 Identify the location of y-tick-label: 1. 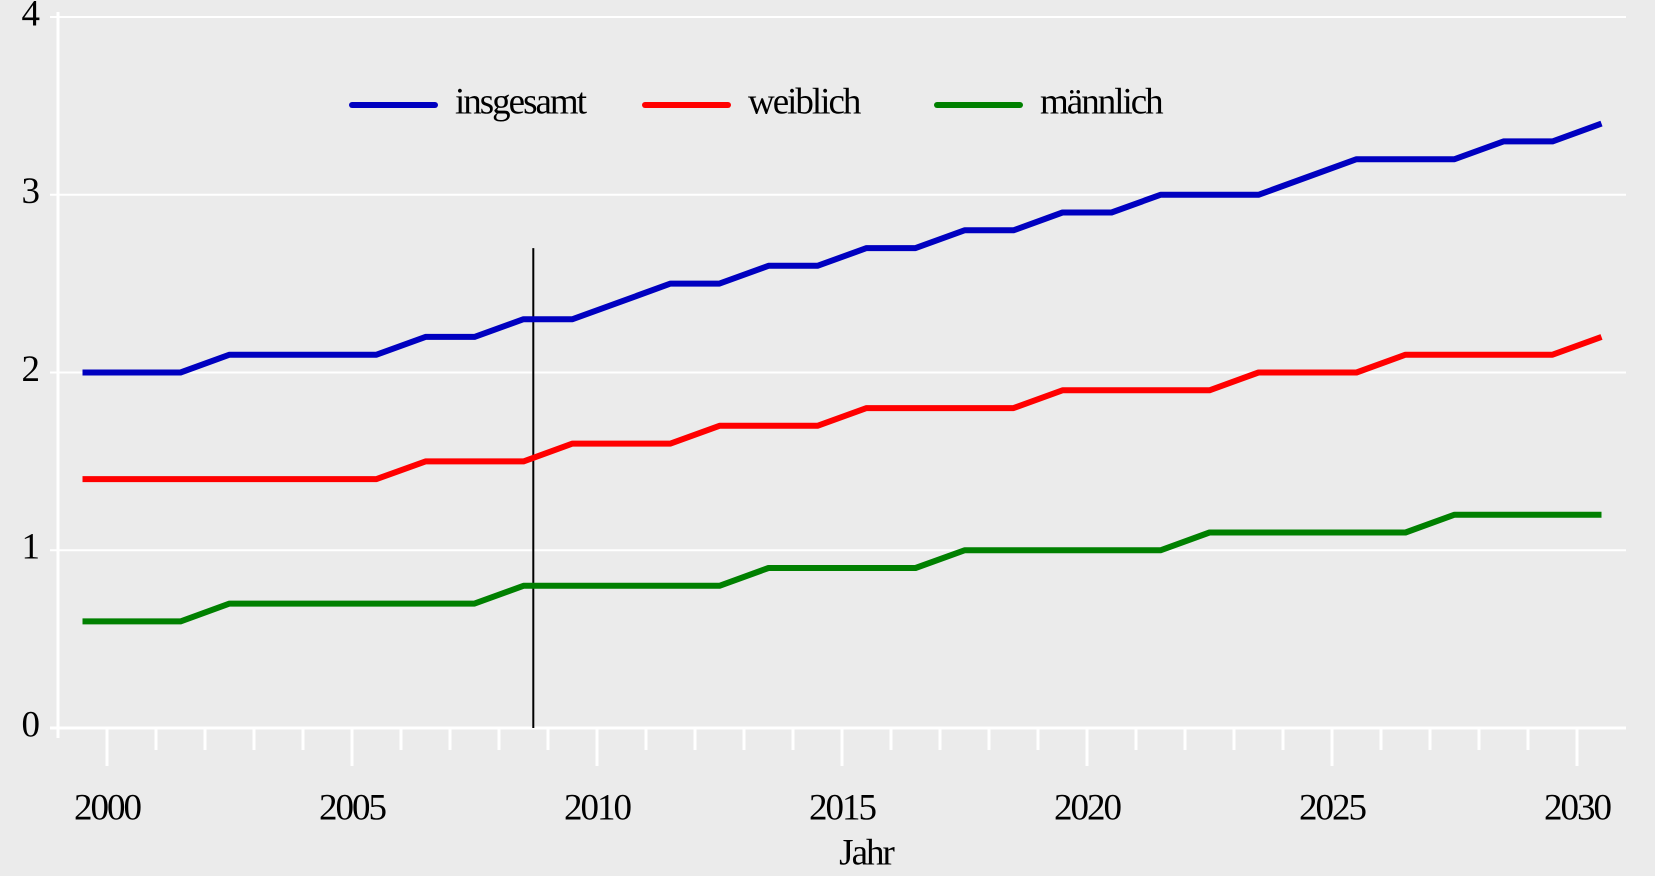
(30, 547).